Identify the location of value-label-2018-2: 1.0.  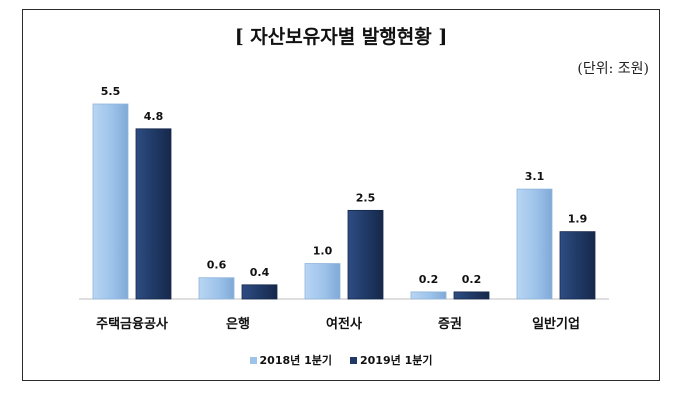
(323, 251).